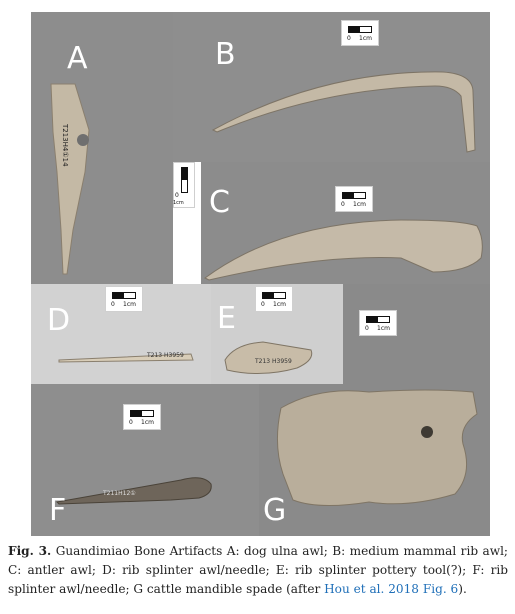 This screenshot has width=515, height=614. Describe the element at coordinates (354, 199) in the screenshot. I see `scale-bar-c: 0 1cm` at that location.